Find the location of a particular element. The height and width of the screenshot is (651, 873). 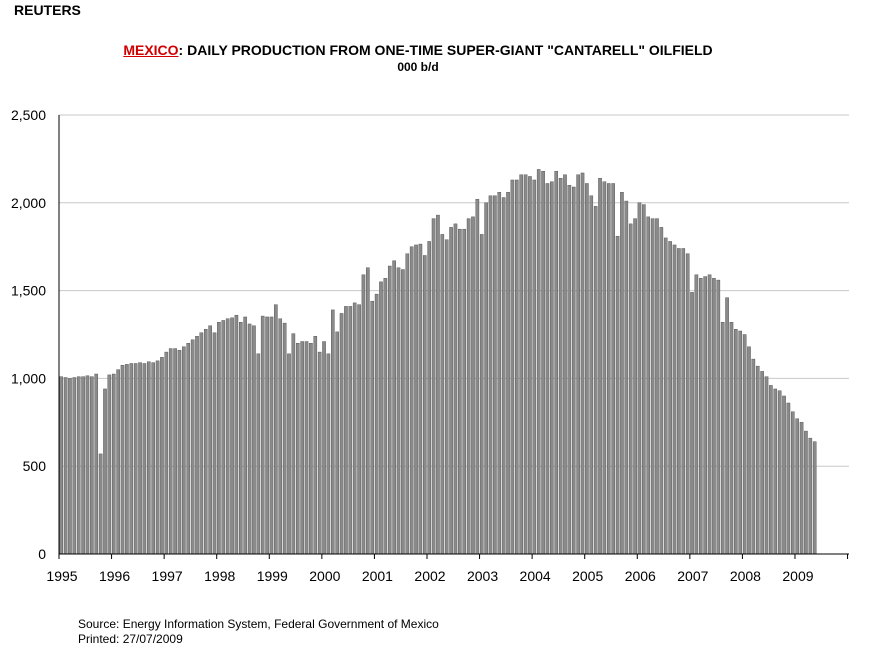

x-tick-label: 1999 is located at coordinates (272, 576).